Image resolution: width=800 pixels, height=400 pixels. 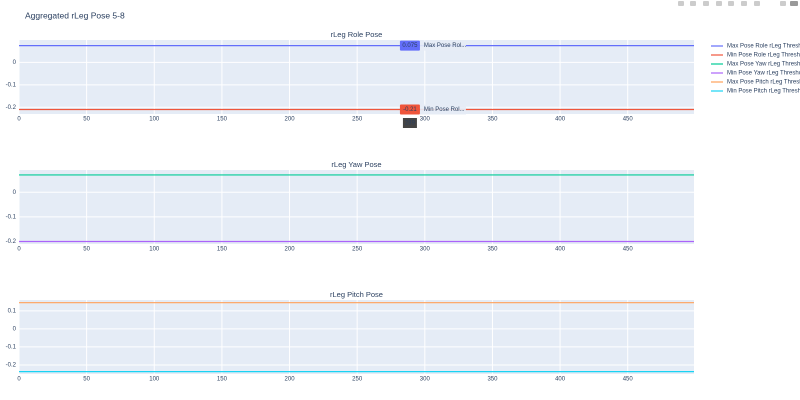 What do you see at coordinates (763, 65) in the screenshot?
I see `legend-label: Max Pose Yaw rLeg Threshold` at bounding box center [763, 65].